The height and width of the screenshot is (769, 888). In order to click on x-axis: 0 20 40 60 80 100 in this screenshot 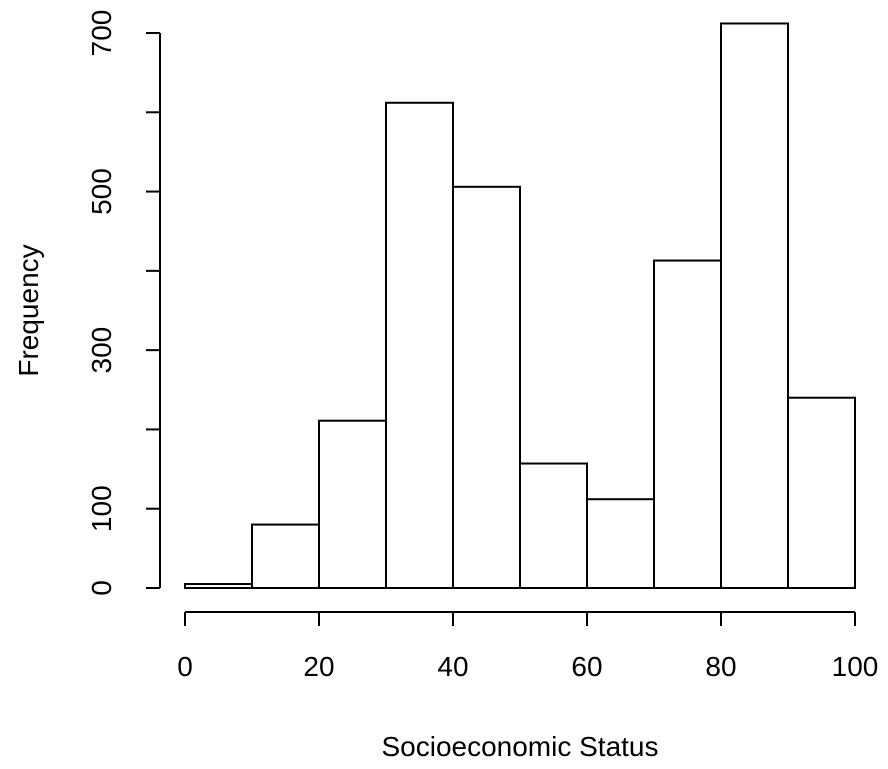, I will do `click(528, 646)`.